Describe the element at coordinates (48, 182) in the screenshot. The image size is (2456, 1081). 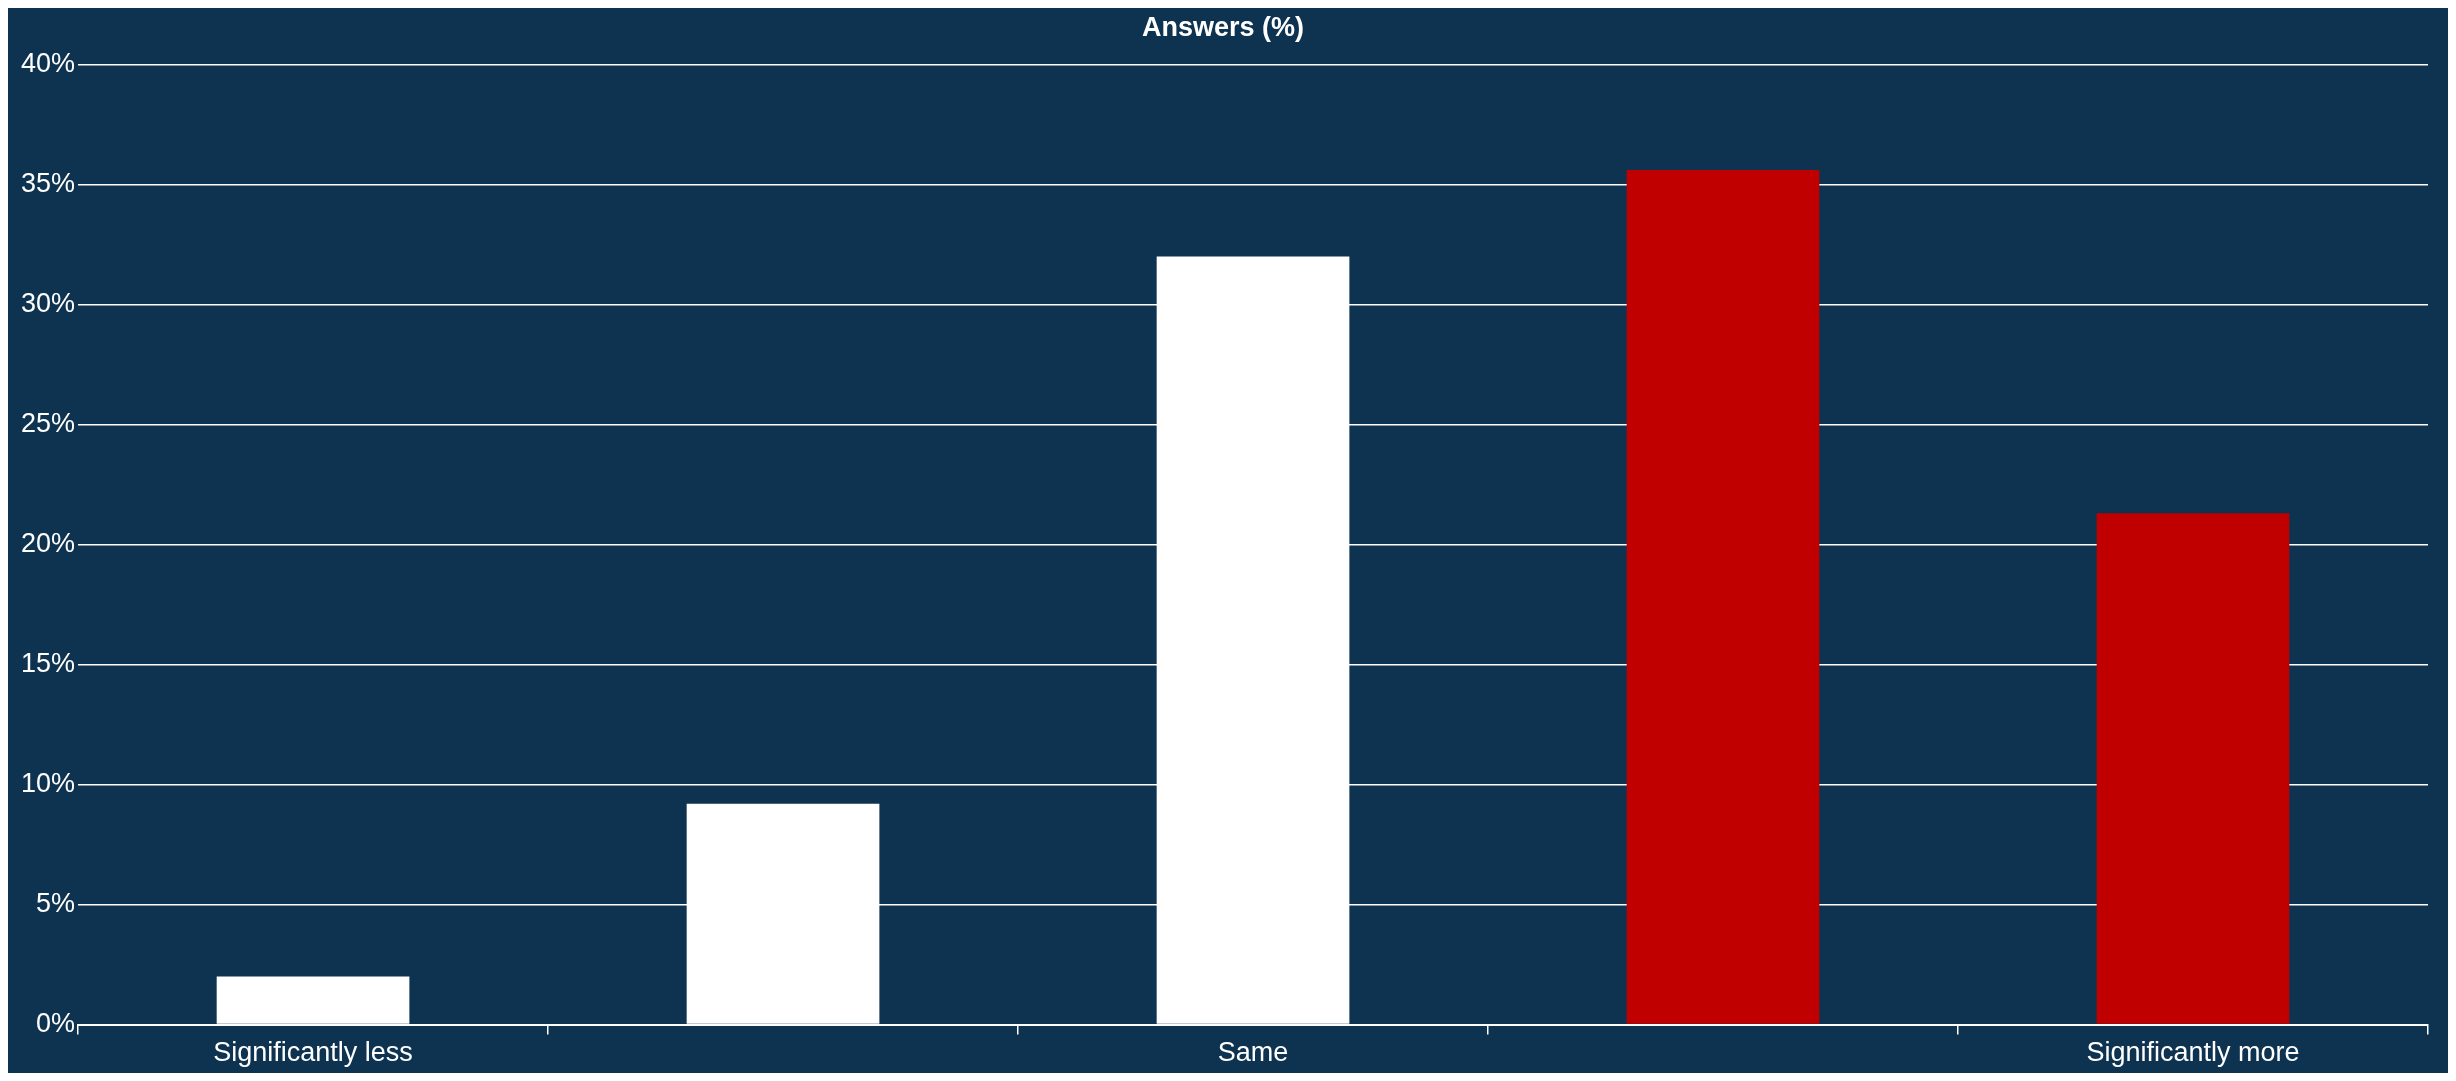
I see `y-tick-label: 35%` at that location.